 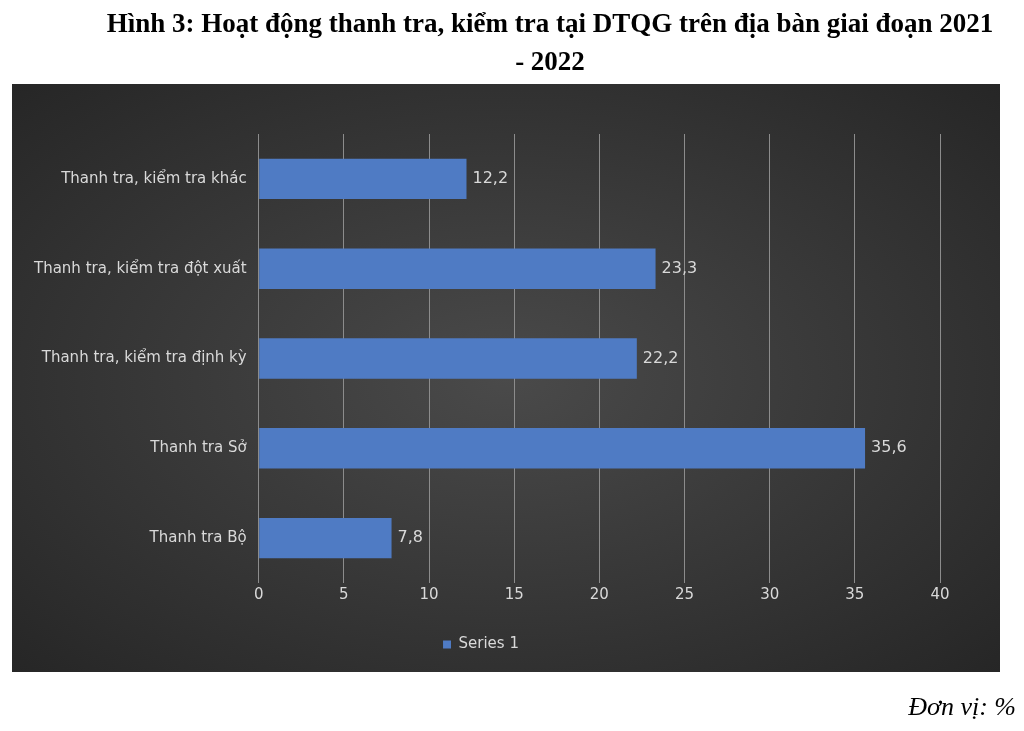 What do you see at coordinates (143, 357) in the screenshot?
I see `y-tick-label: Thanh tra, kiểm tra định kỳ` at bounding box center [143, 357].